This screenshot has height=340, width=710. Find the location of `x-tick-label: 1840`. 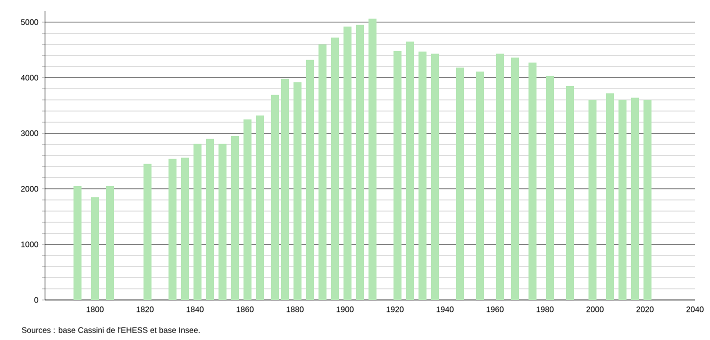

x-tick-label: 1840 is located at coordinates (195, 309).